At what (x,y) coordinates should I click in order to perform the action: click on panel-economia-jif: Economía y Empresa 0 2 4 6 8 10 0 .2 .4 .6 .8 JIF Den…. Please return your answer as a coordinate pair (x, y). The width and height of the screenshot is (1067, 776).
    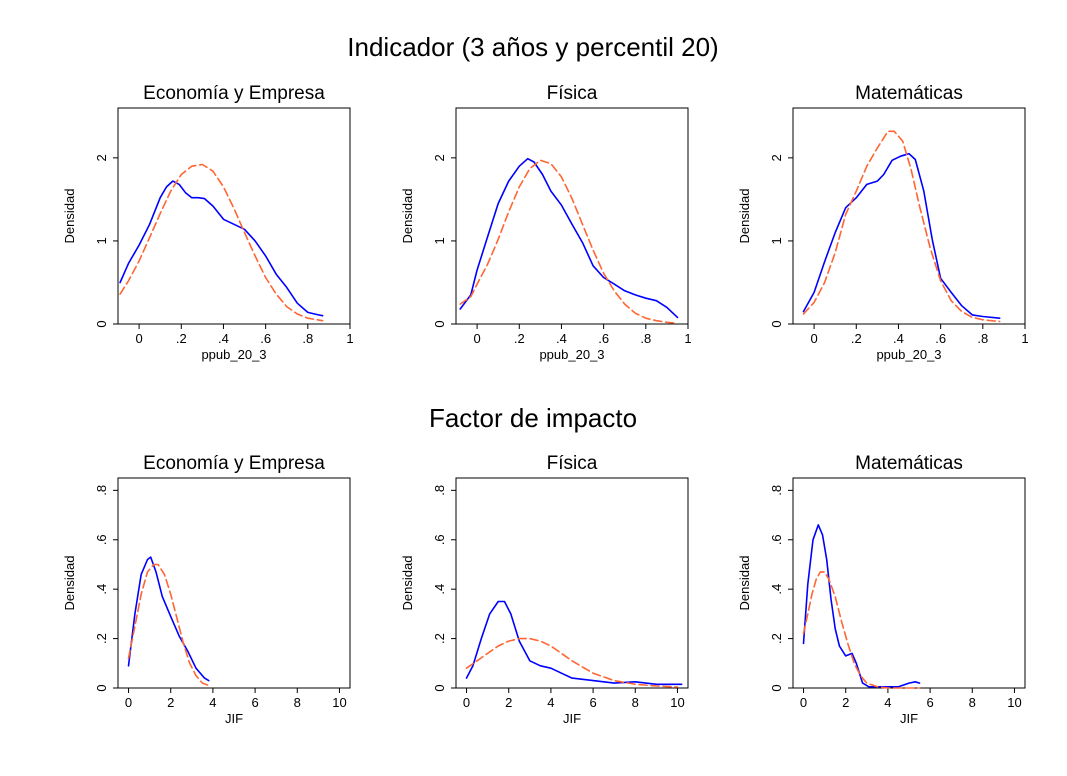
    Looking at the image, I should click on (206, 589).